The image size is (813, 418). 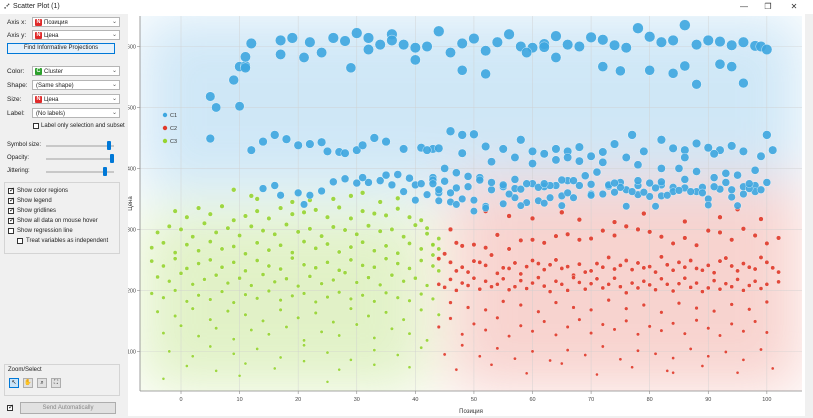 What do you see at coordinates (744, 6) in the screenshot?
I see `minimize-button: —` at bounding box center [744, 6].